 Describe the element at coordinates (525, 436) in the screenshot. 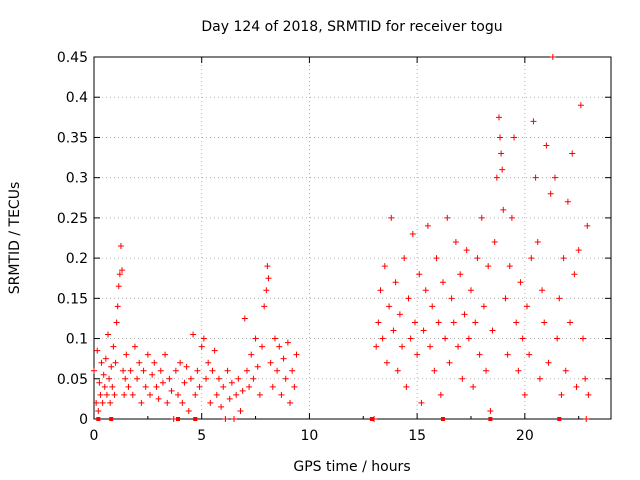

I see `x-tick-label: 20` at that location.